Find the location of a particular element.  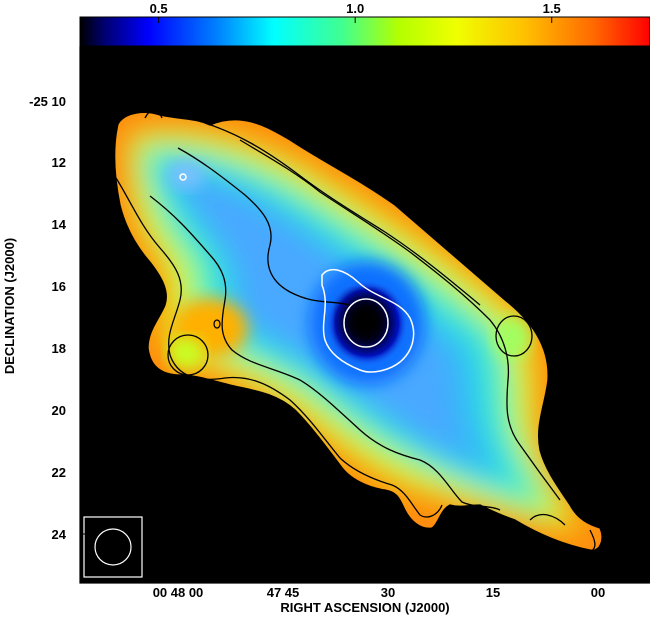

y-tick-label: 12 is located at coordinates (59, 162).